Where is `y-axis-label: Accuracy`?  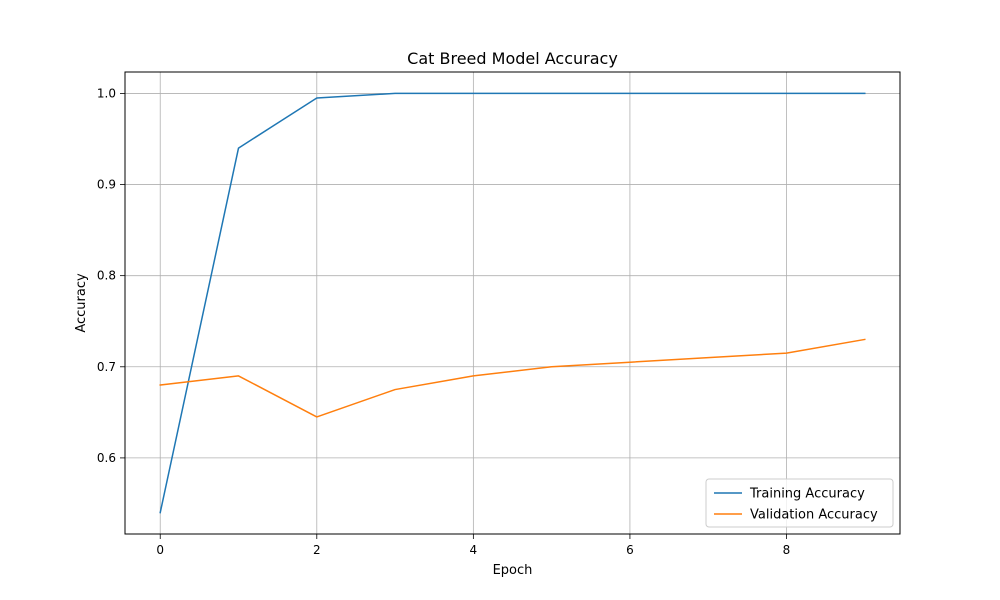
y-axis-label: Accuracy is located at coordinates (81, 303).